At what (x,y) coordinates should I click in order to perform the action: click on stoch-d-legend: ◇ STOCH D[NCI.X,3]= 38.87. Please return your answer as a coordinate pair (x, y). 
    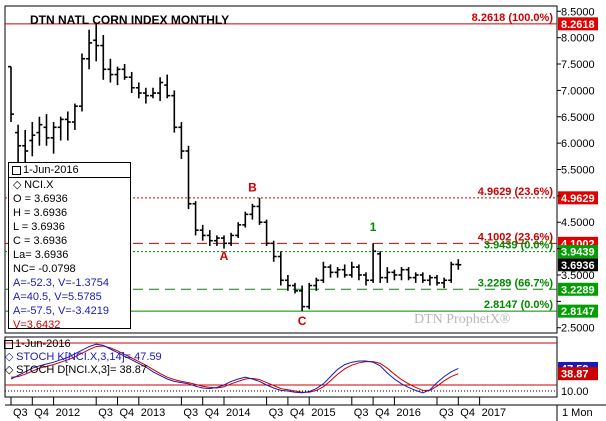
    Looking at the image, I should click on (99, 370).